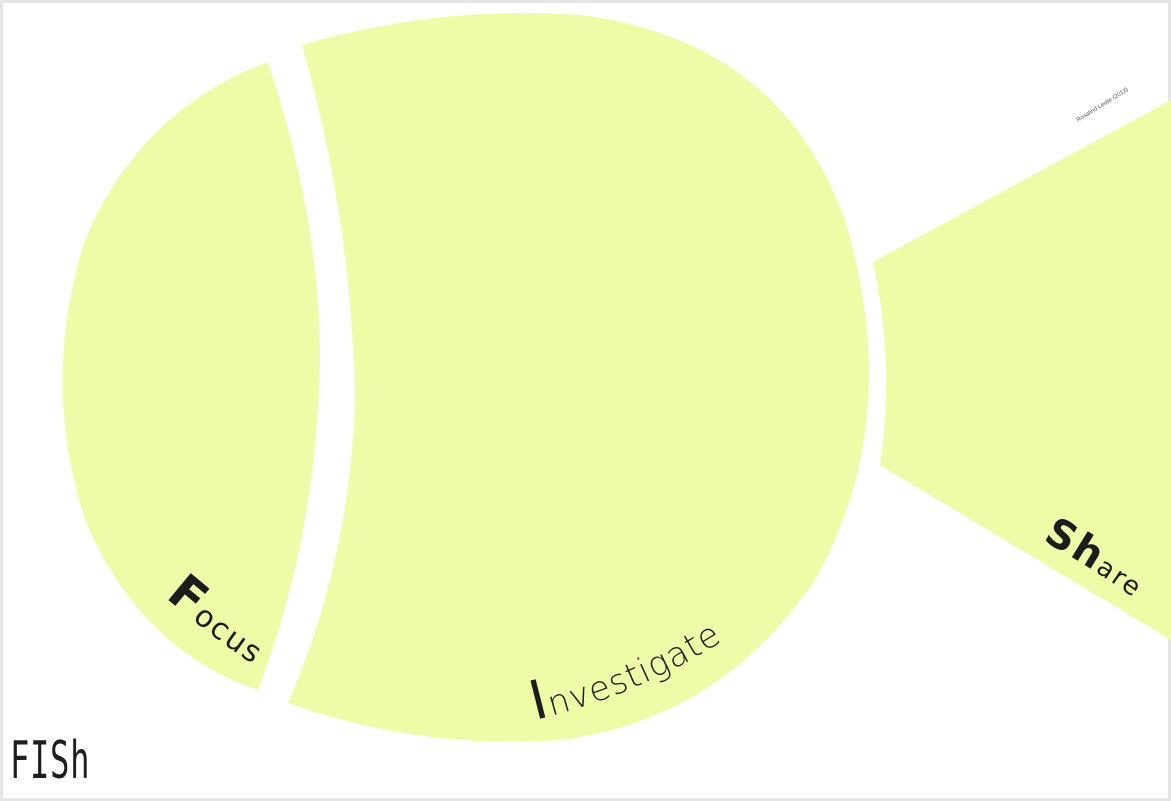 The width and height of the screenshot is (1171, 801). Describe the element at coordinates (1103, 105) in the screenshot. I see `credit-text: Rosalind Leslie (2013)` at that location.